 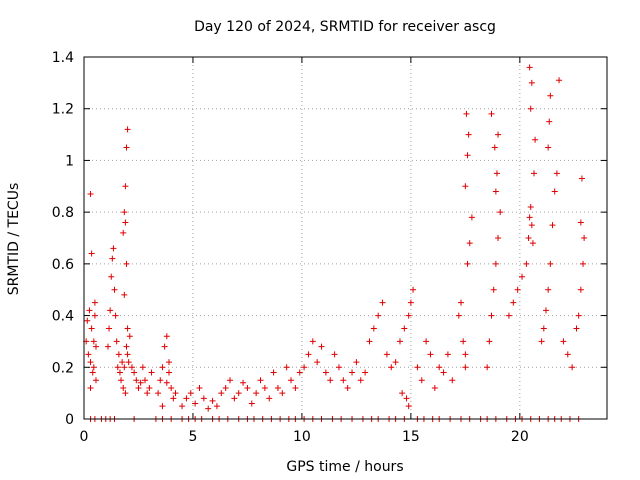 I want to click on y-tick-label: 0.2, so click(x=63, y=368).